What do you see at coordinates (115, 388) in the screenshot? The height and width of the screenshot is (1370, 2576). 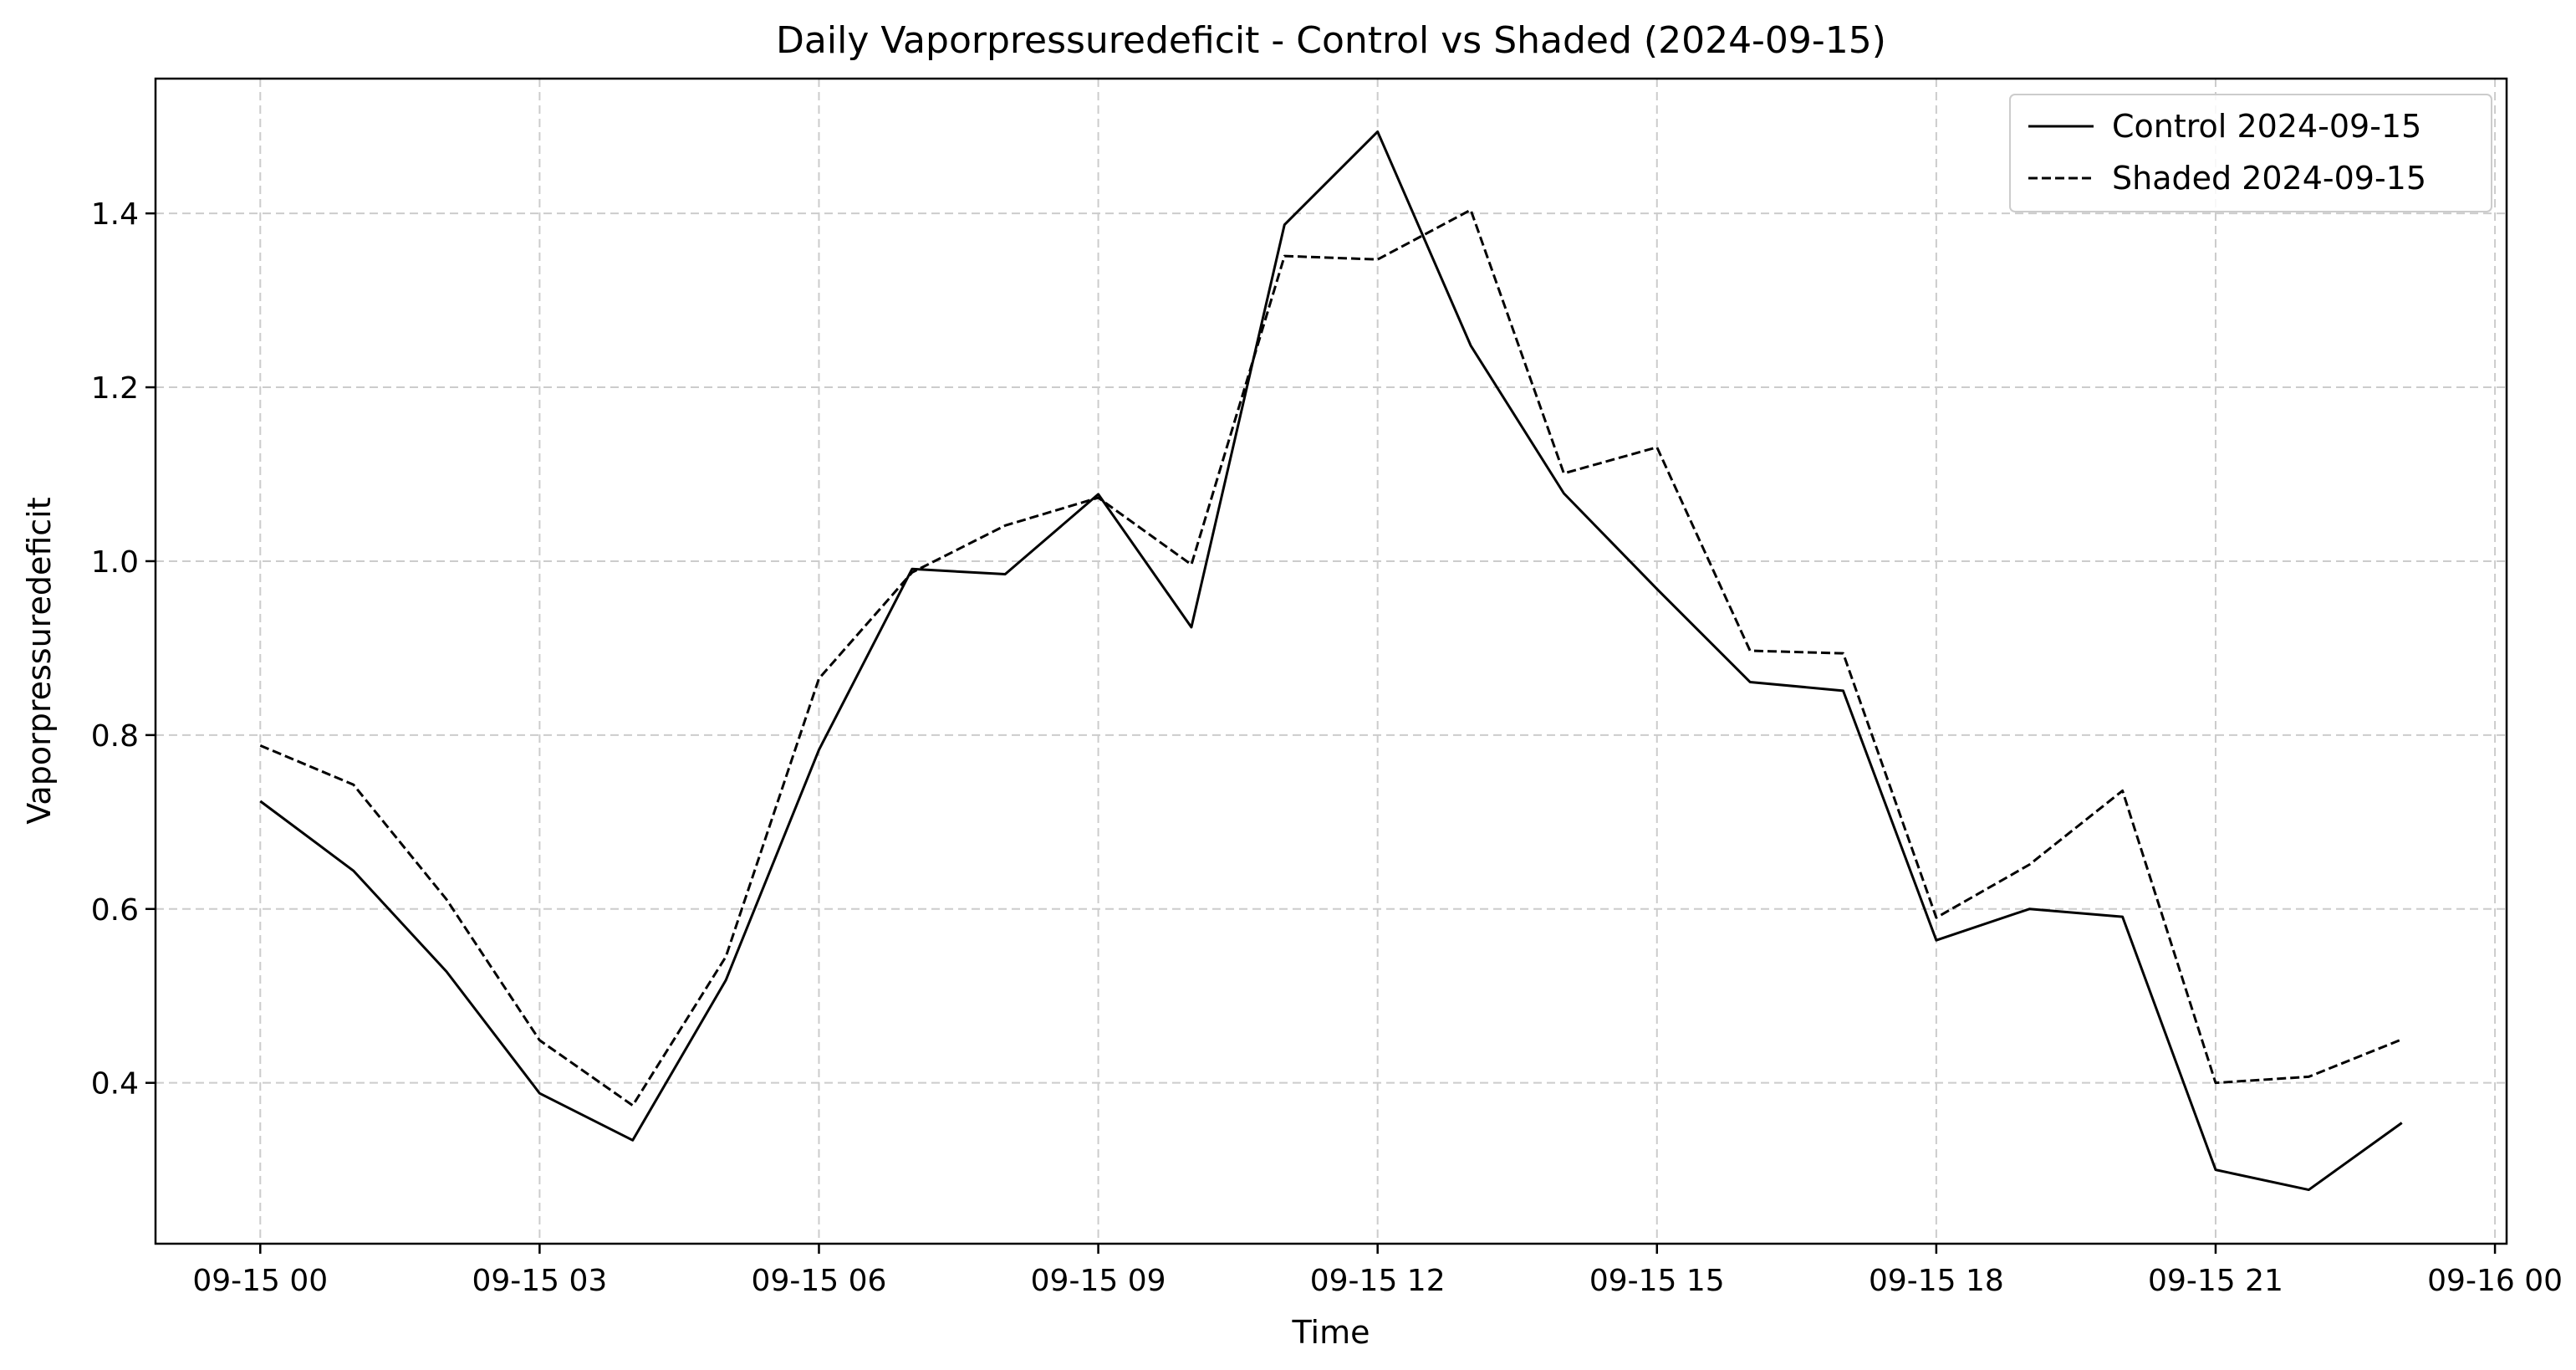 I see `y-tick-label: 1.2` at bounding box center [115, 388].